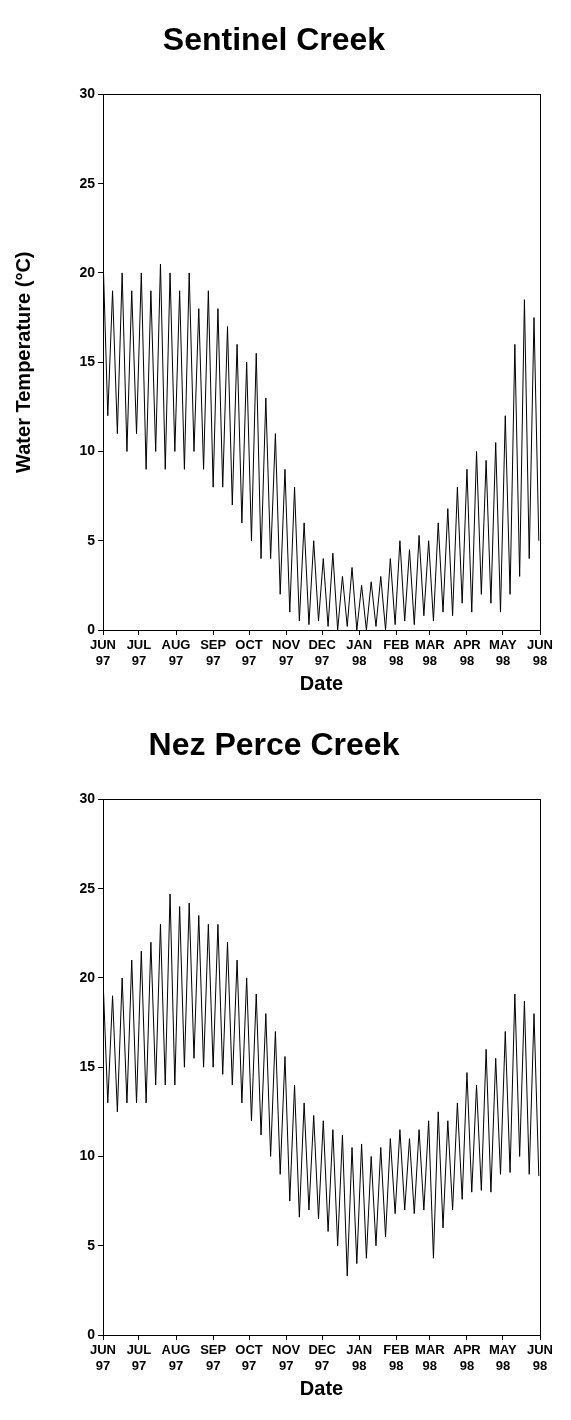 The image size is (571, 1420). Describe the element at coordinates (274, 39) in the screenshot. I see `chart-title: Sentinel Creek` at that location.